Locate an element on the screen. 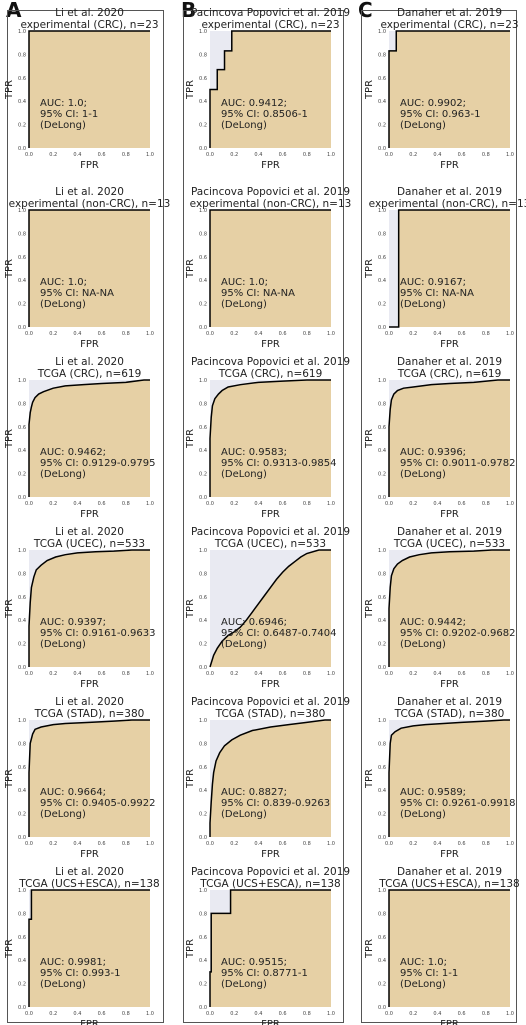 This screenshot has width=526, height=1025. auc-annotation-line: AUC: 0.9396; is located at coordinates (433, 452).